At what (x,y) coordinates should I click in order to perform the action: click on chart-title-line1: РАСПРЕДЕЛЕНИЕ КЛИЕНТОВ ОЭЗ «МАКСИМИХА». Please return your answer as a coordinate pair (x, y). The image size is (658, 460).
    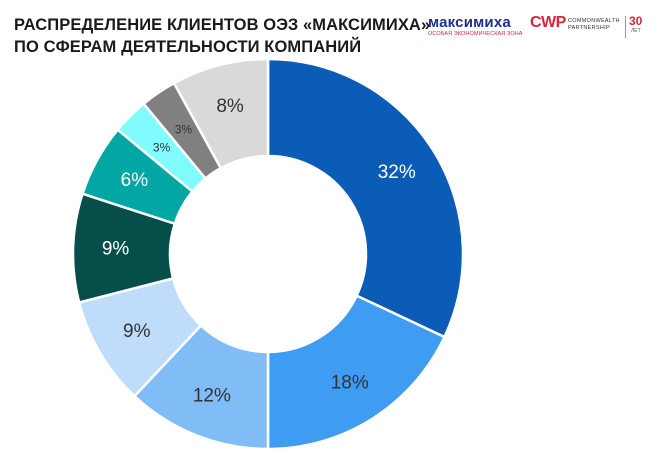
    Looking at the image, I should click on (222, 25).